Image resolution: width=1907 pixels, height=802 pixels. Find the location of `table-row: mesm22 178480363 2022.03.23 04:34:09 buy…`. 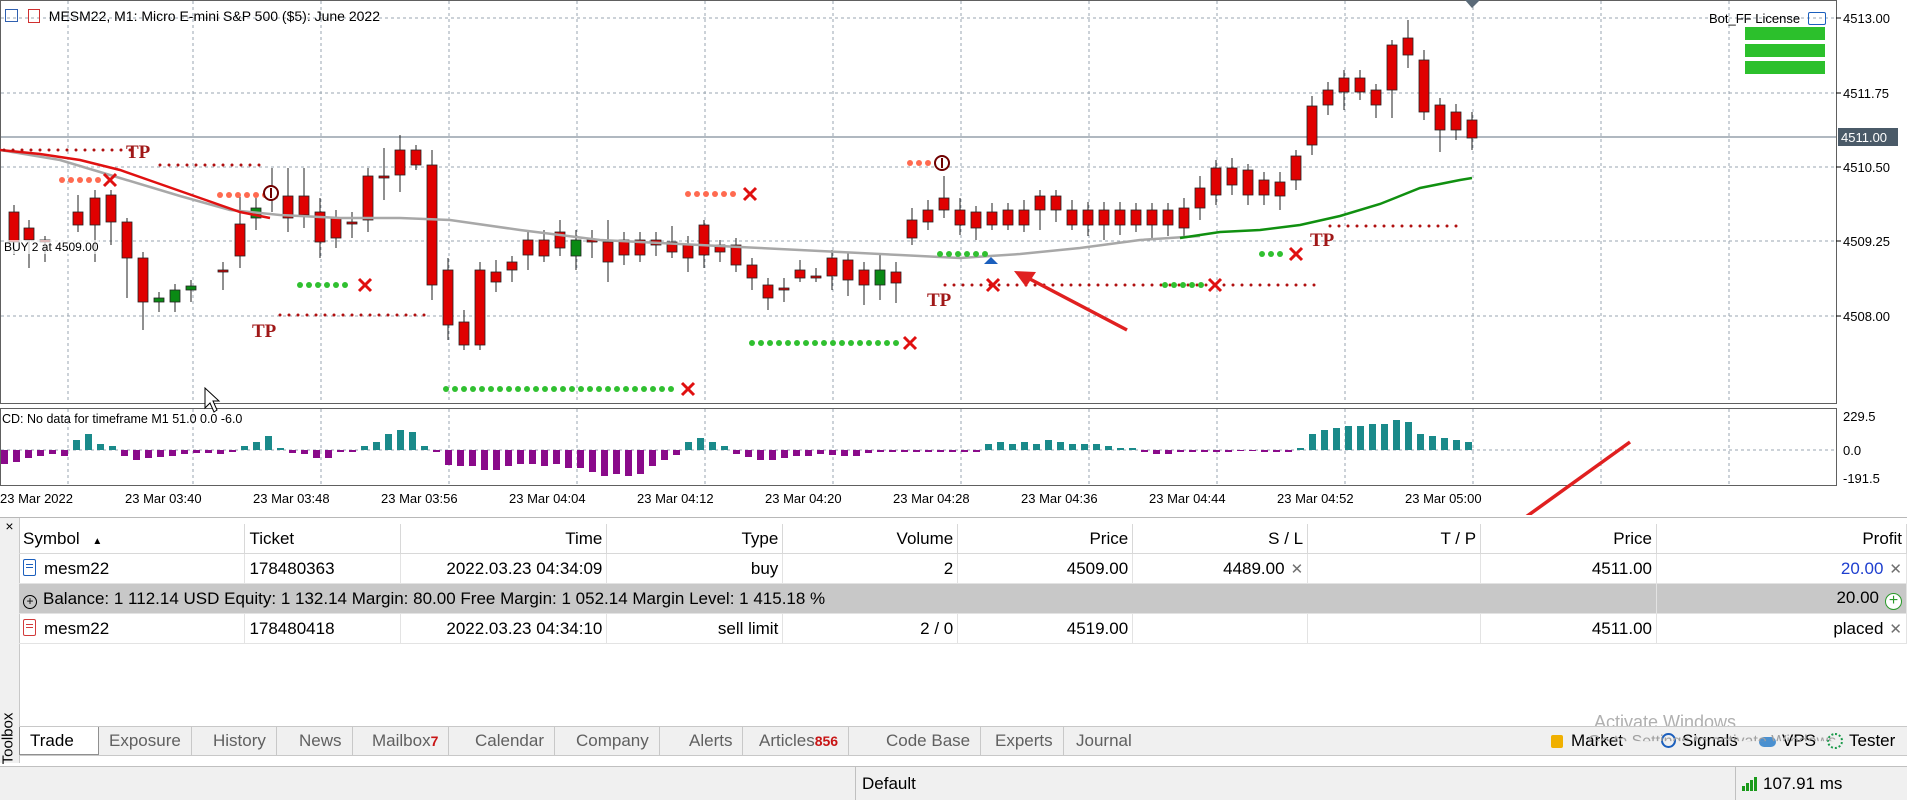

table-row: mesm22 178480363 2022.03.23 04:34:09 buy… is located at coordinates (963, 568).